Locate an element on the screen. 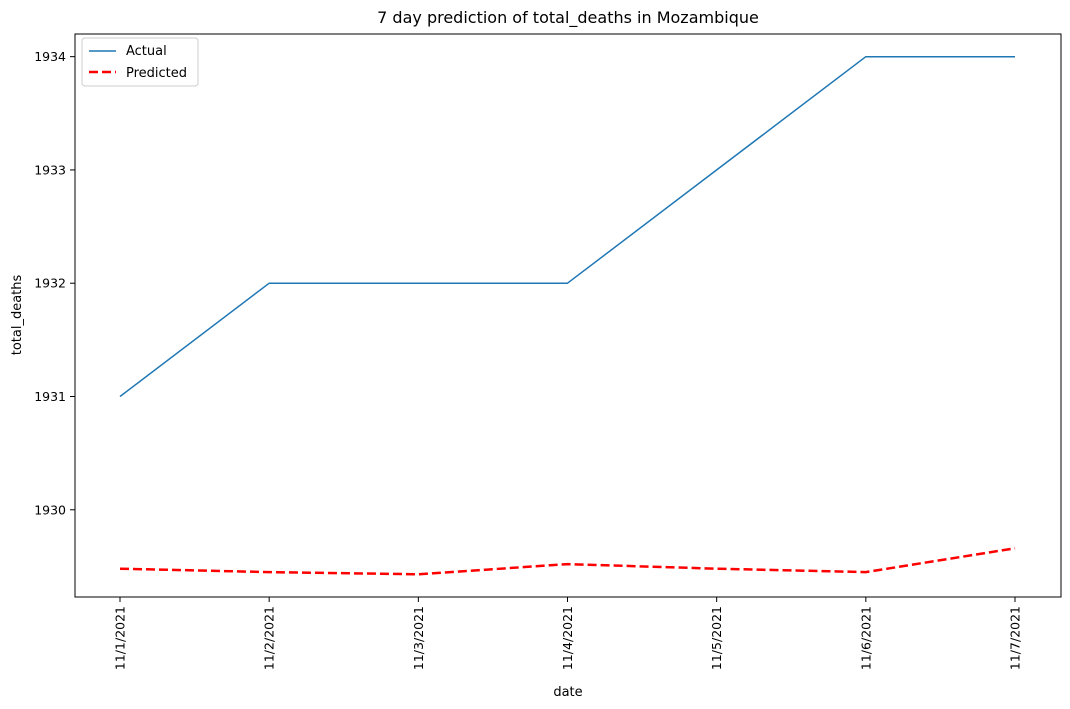 This screenshot has width=1070, height=709. x-tick-label: 11/2/2021 is located at coordinates (269, 638).